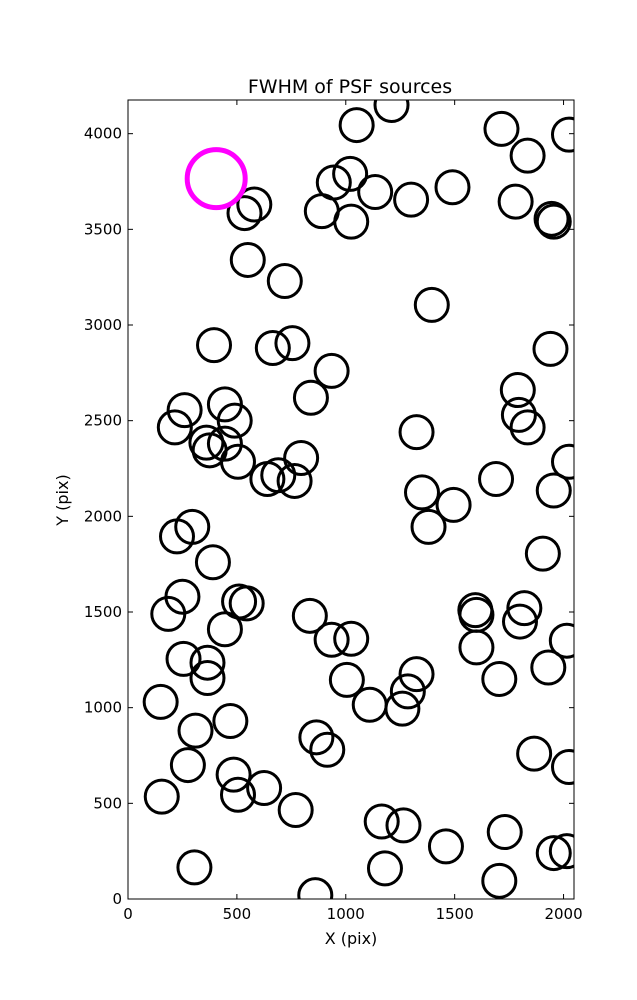 The image size is (637, 1000). Describe the element at coordinates (103, 134) in the screenshot. I see `y-tick-label: 4000` at that location.